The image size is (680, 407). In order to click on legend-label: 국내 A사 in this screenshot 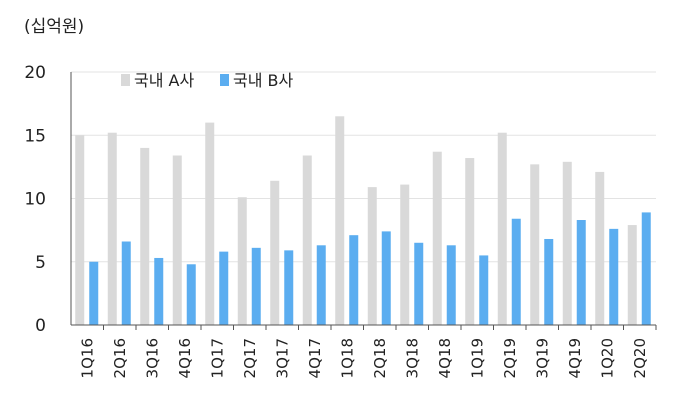, I will do `click(164, 80)`.